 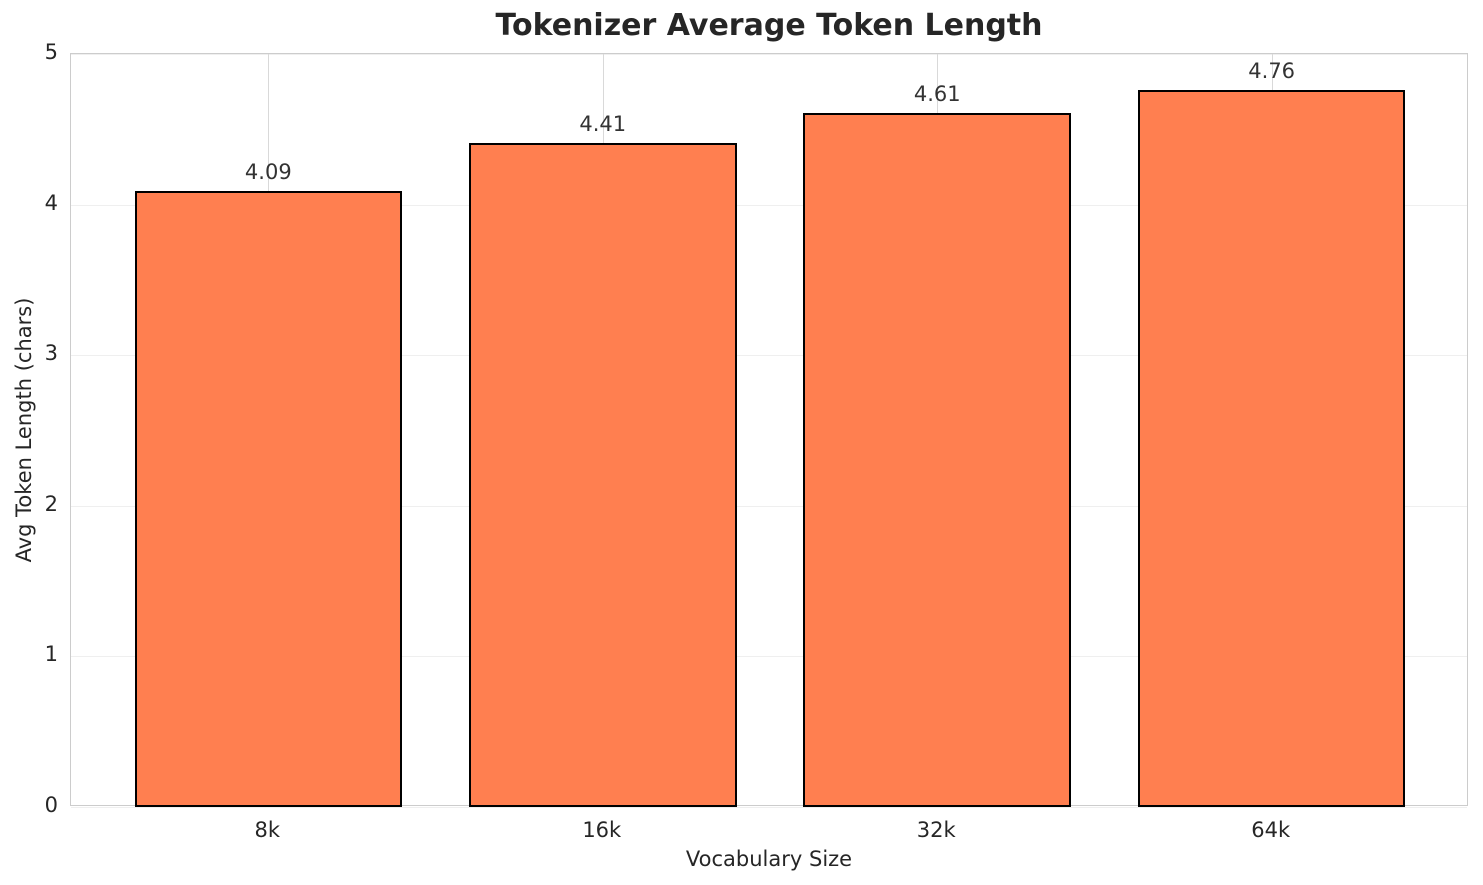 What do you see at coordinates (1271, 830) in the screenshot?
I see `x-tick-label: 64k` at bounding box center [1271, 830].